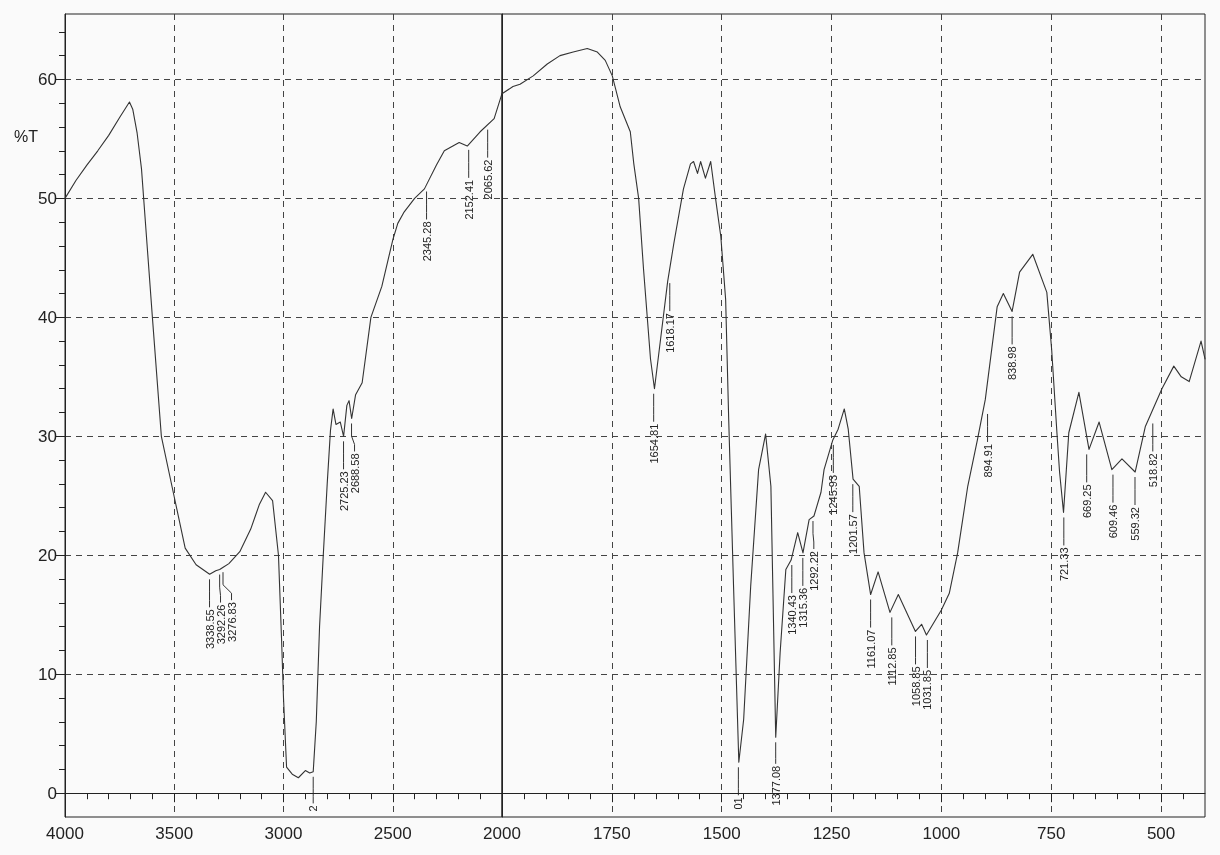 The width and height of the screenshot is (1220, 855). Describe the element at coordinates (47, 317) in the screenshot. I see `y-tick-label: 40` at that location.